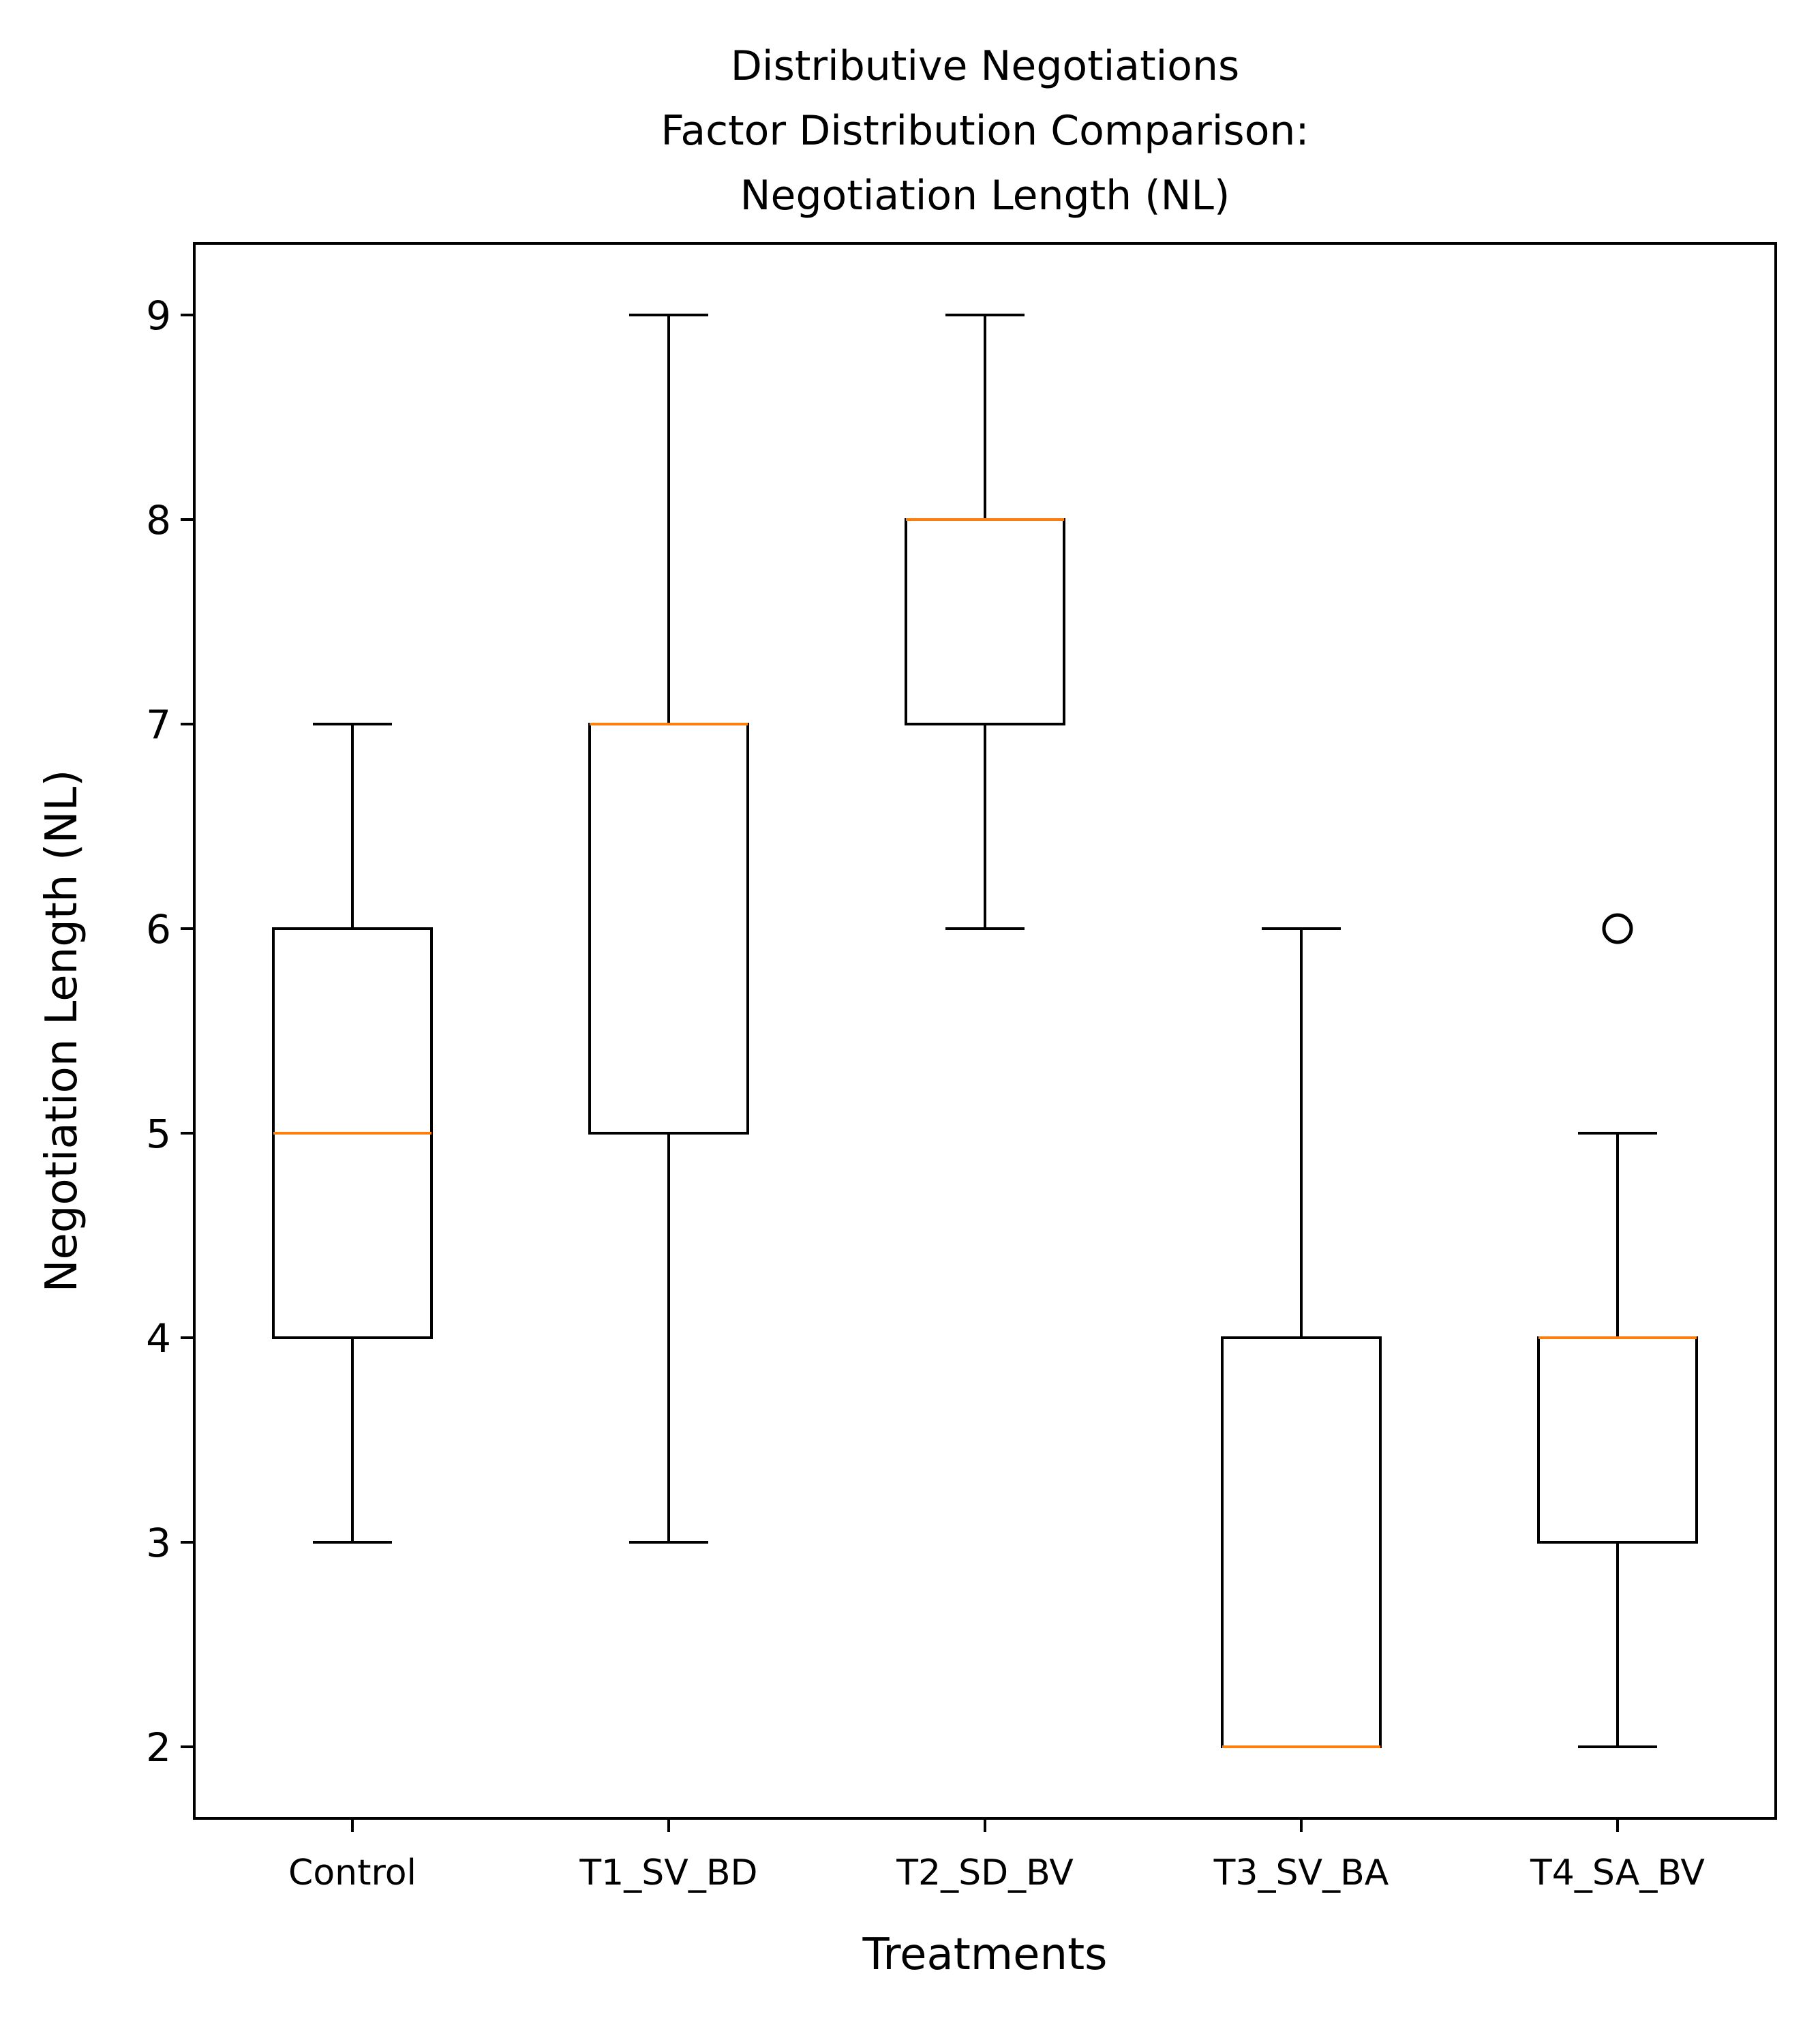 The height and width of the screenshot is (2025, 1820). I want to click on x-tick-label: T1_SV_BD, so click(668, 1872).